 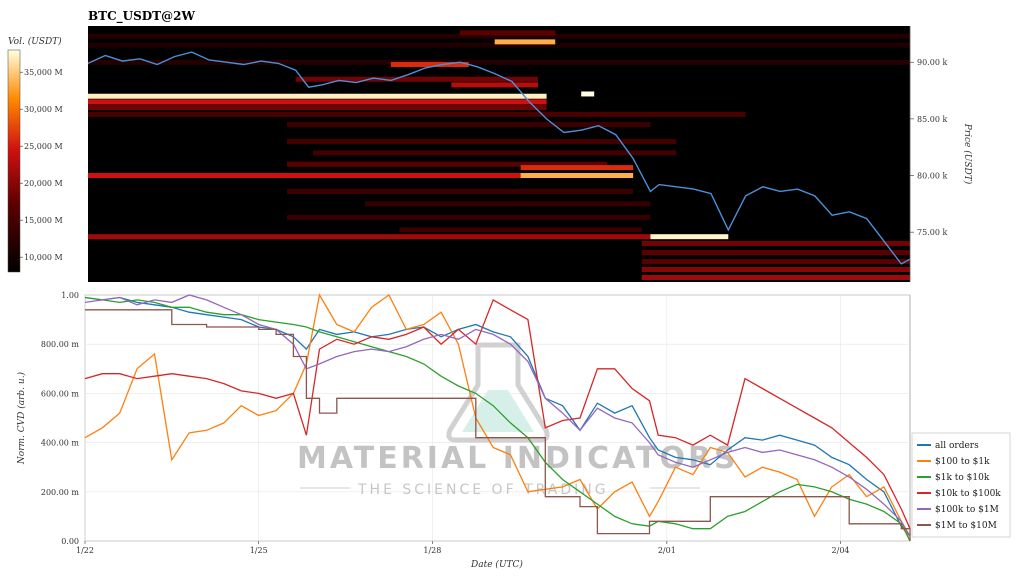 I want to click on price-tick-label: 80.00 k, so click(x=932, y=176).